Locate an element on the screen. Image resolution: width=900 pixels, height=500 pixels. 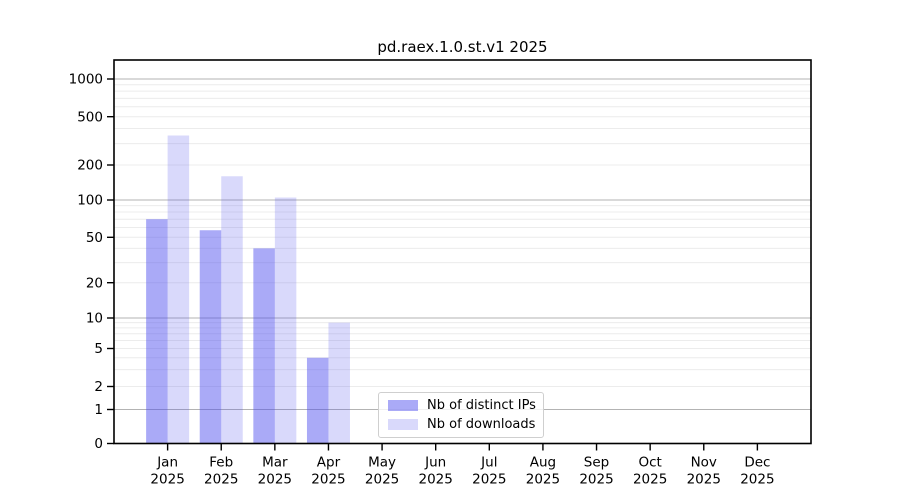
legend-label-distinct-ips: Nb of distinct IPs is located at coordinates (481, 405).